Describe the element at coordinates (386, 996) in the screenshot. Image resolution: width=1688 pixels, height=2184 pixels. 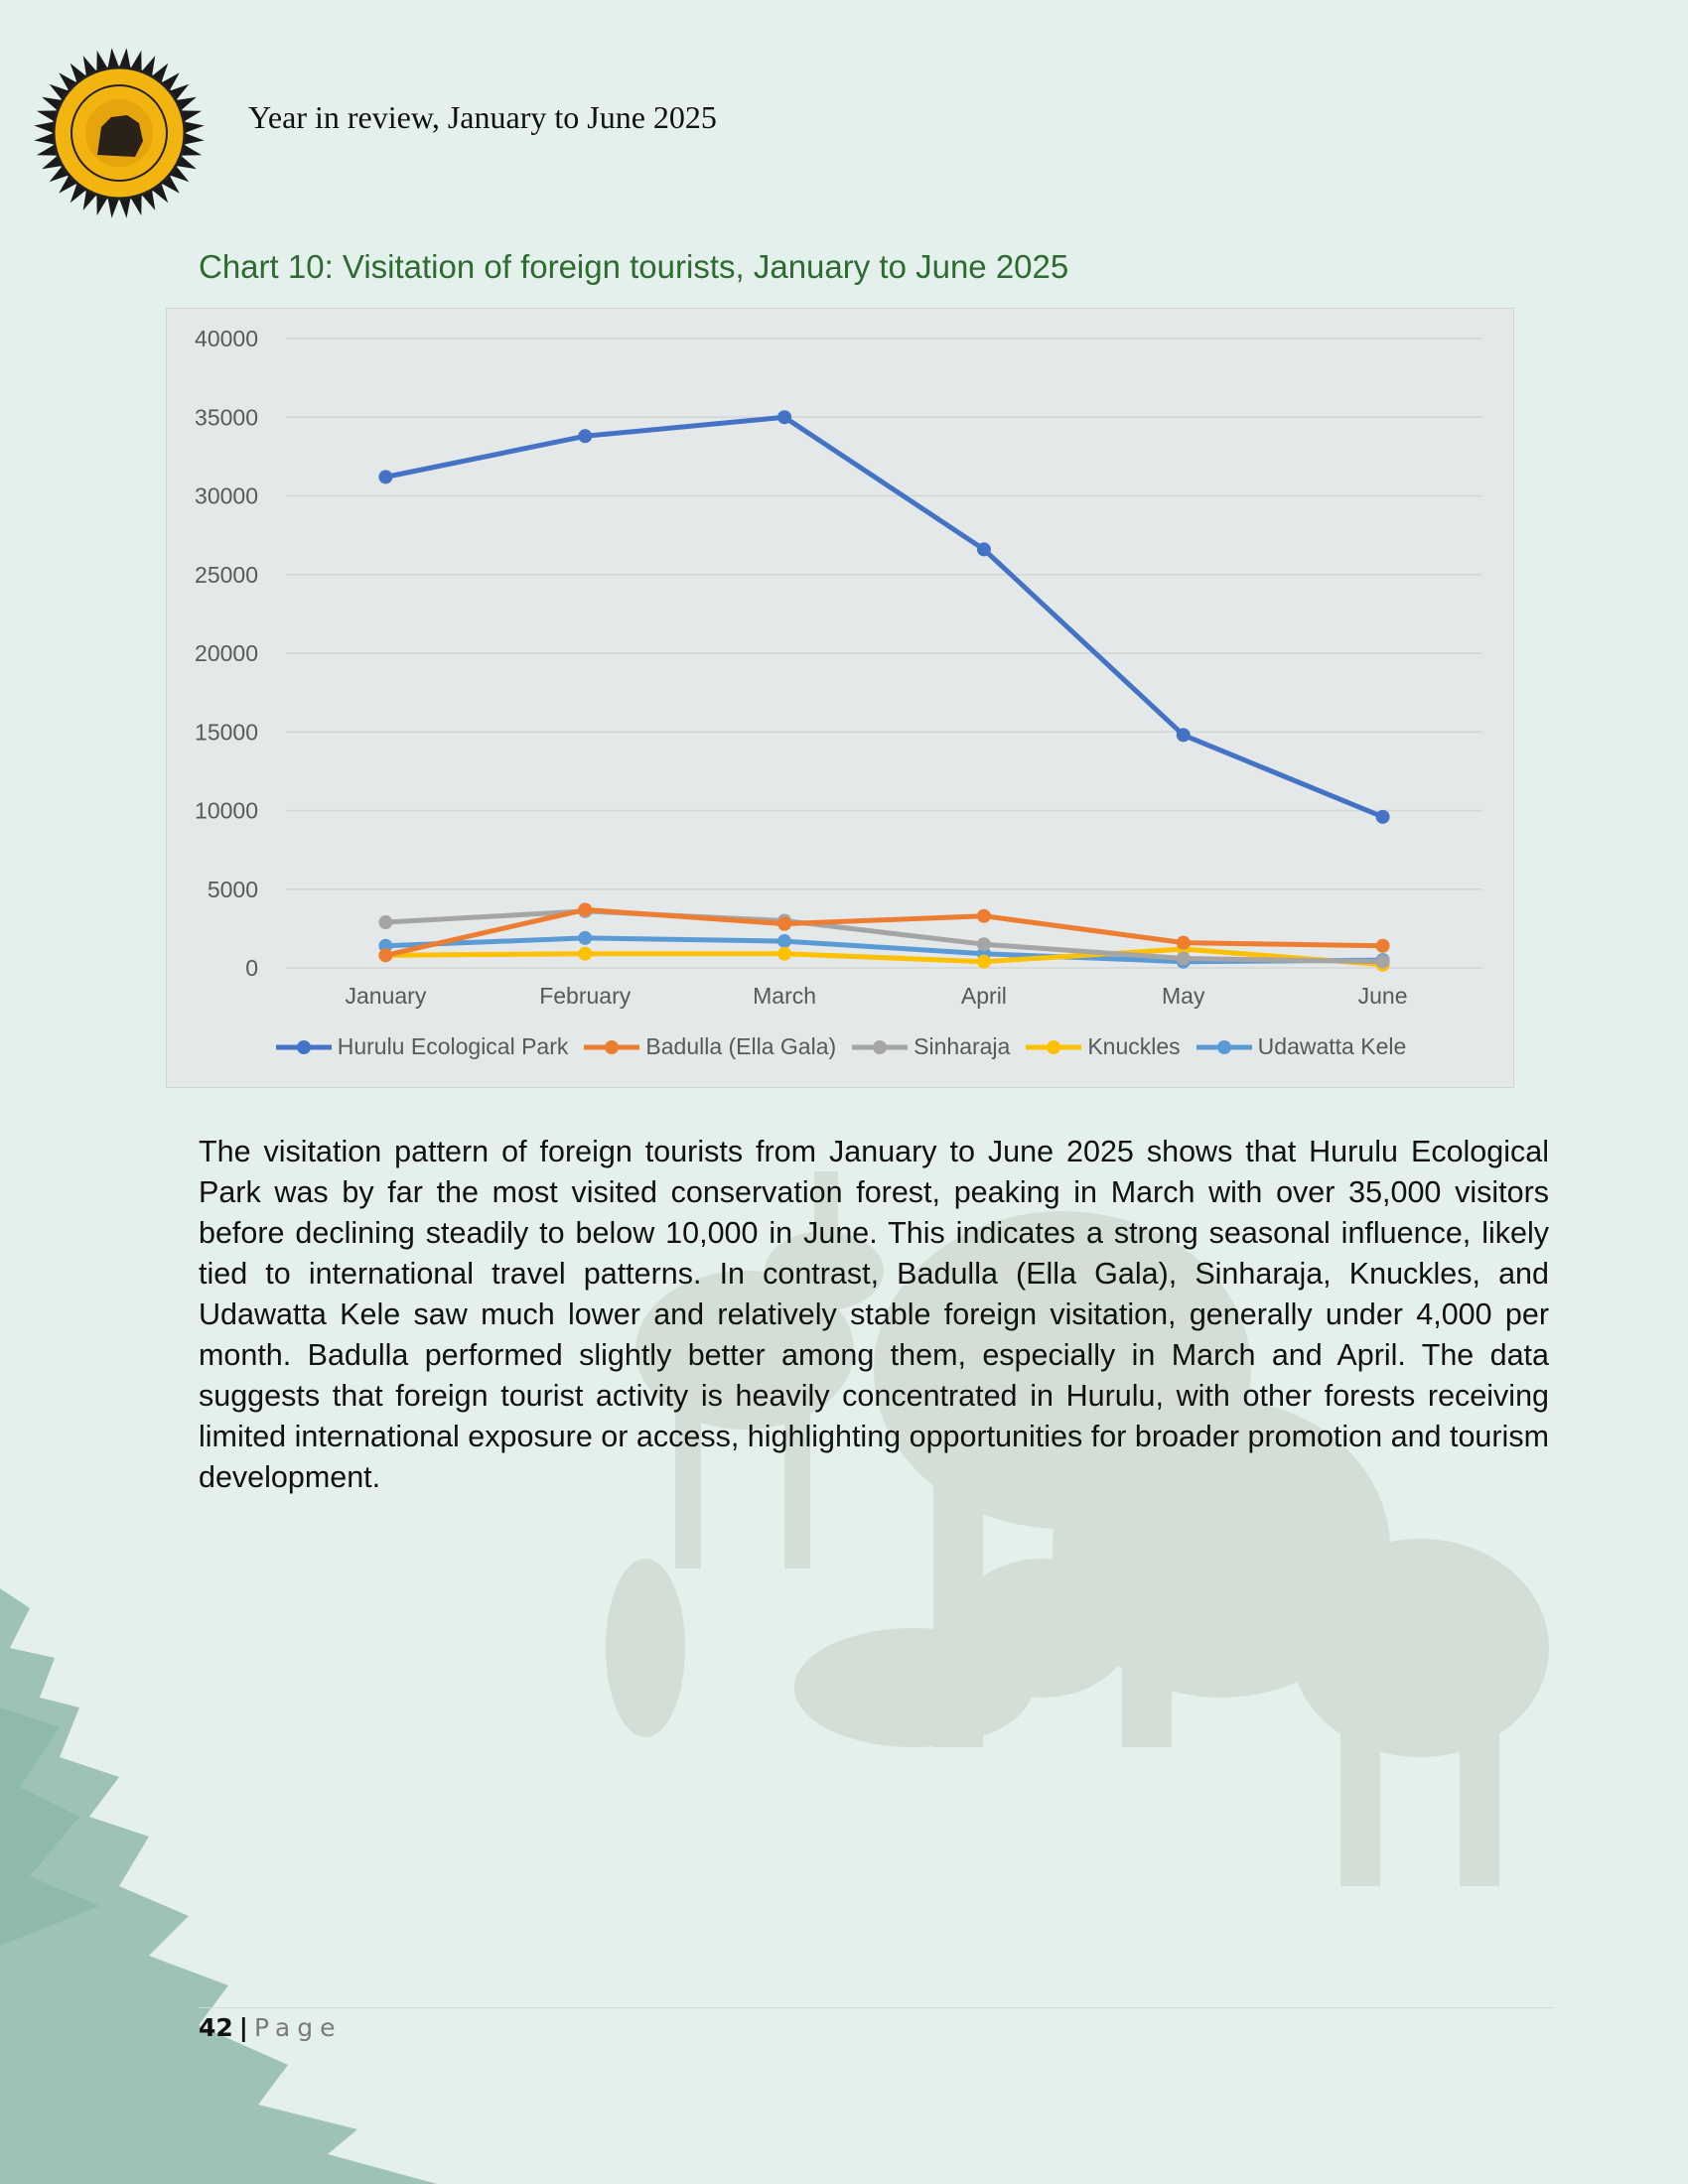
I see `x-tick-label: January` at that location.